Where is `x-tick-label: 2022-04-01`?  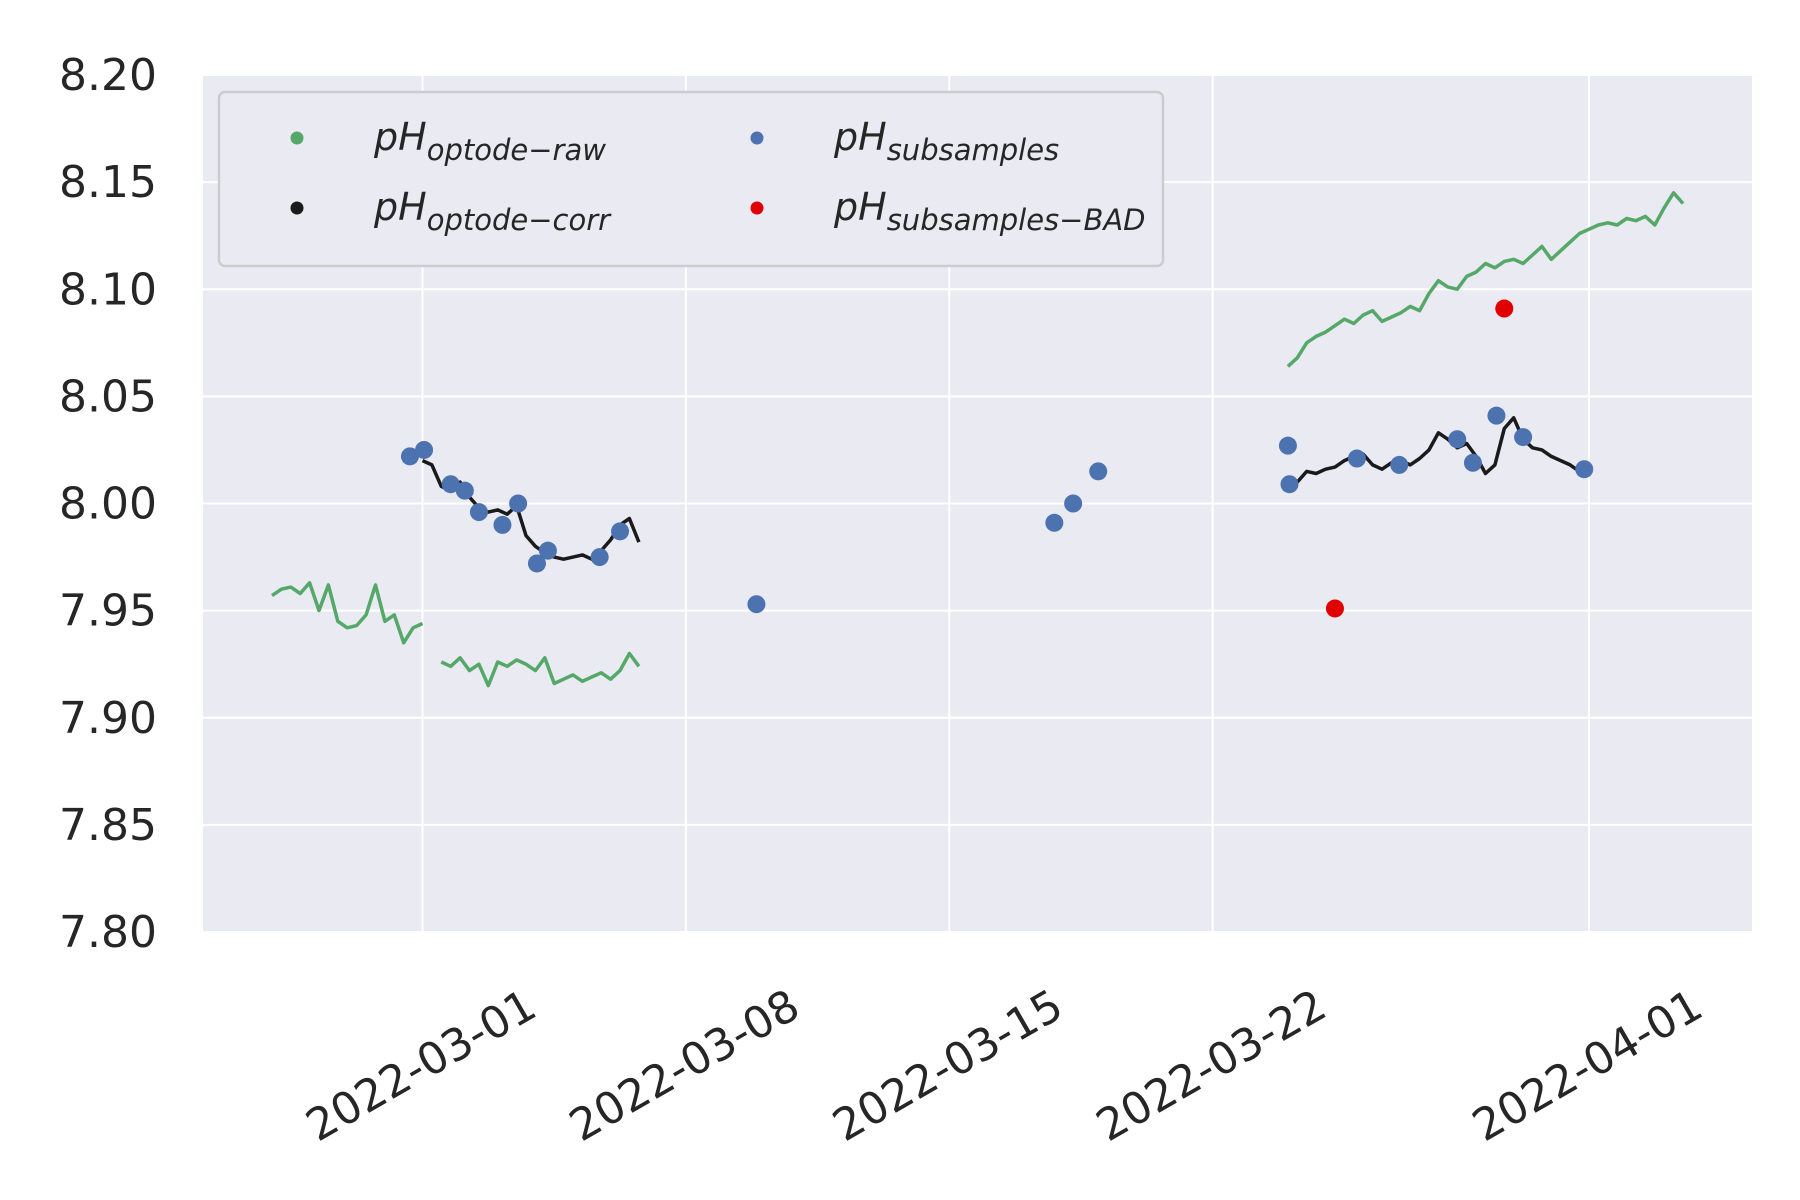 x-tick-label: 2022-04-01 is located at coordinates (1587, 1066).